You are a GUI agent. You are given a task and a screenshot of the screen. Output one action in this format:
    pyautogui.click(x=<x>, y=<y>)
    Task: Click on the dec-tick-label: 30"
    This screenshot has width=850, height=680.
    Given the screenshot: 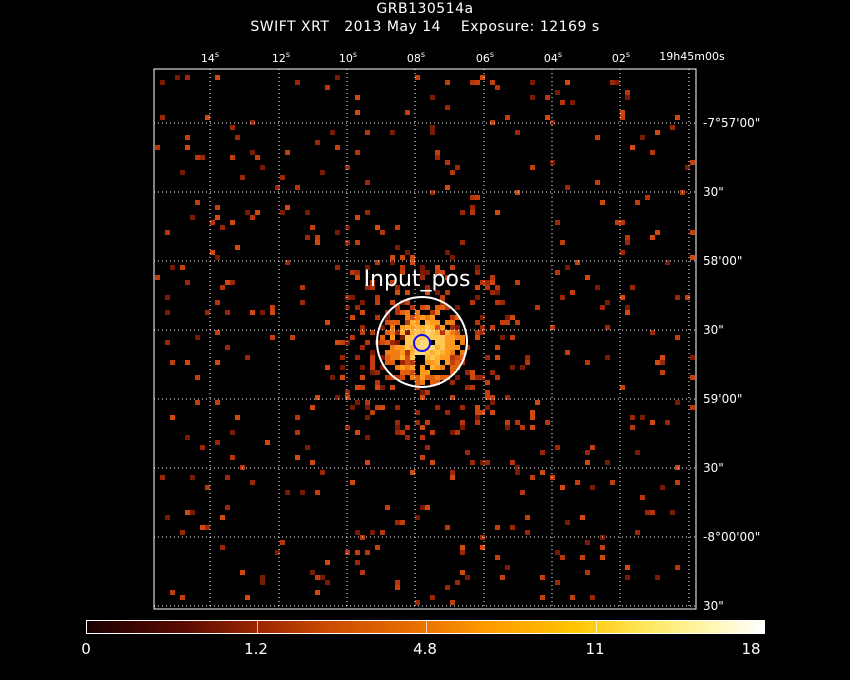 What is the action you would take?
    pyautogui.click(x=713, y=606)
    